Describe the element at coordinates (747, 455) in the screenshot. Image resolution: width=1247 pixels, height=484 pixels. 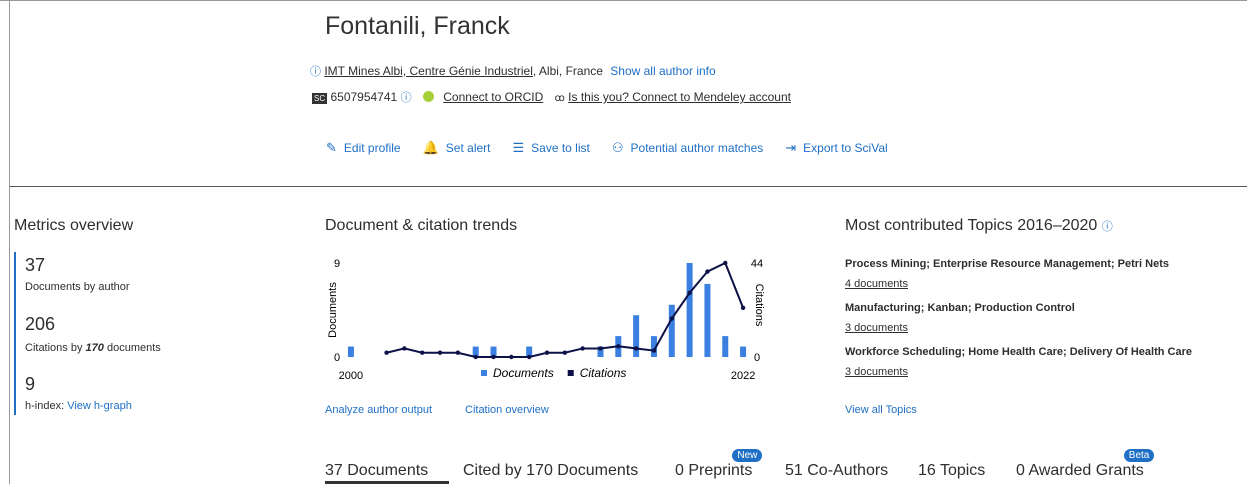
I see `tab-badge: New` at that location.